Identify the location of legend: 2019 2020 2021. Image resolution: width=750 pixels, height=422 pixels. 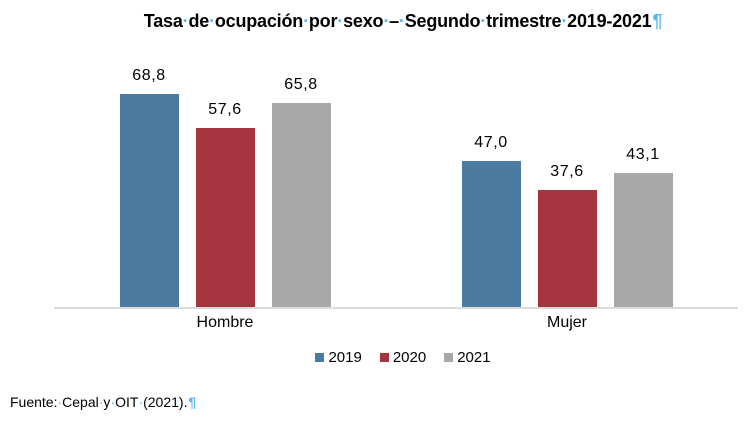
(403, 357).